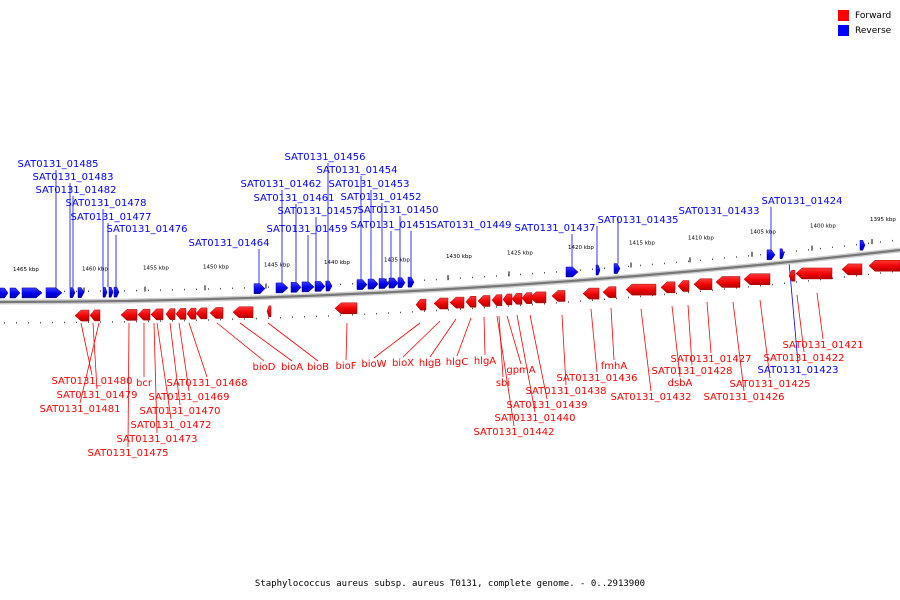  What do you see at coordinates (391, 225) in the screenshot?
I see `reverse-gene-label: SAT0131_01451` at bounding box center [391, 225].